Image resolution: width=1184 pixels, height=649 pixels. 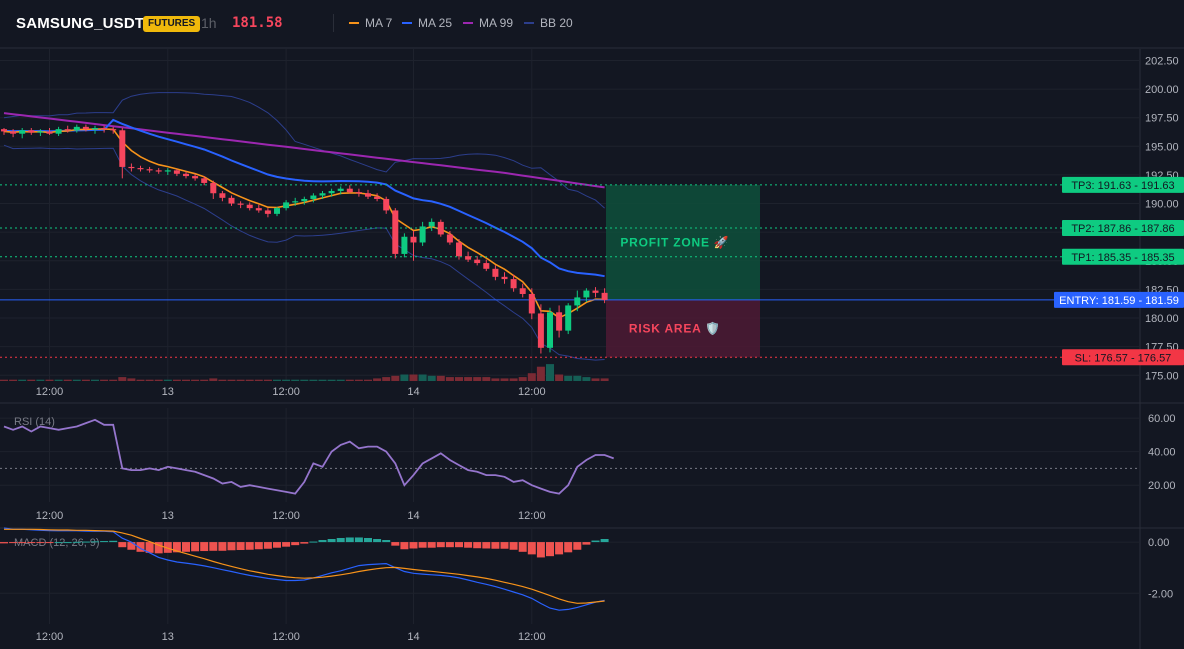 I want to click on rsi-tick-label: 60.00, so click(x=1162, y=419).